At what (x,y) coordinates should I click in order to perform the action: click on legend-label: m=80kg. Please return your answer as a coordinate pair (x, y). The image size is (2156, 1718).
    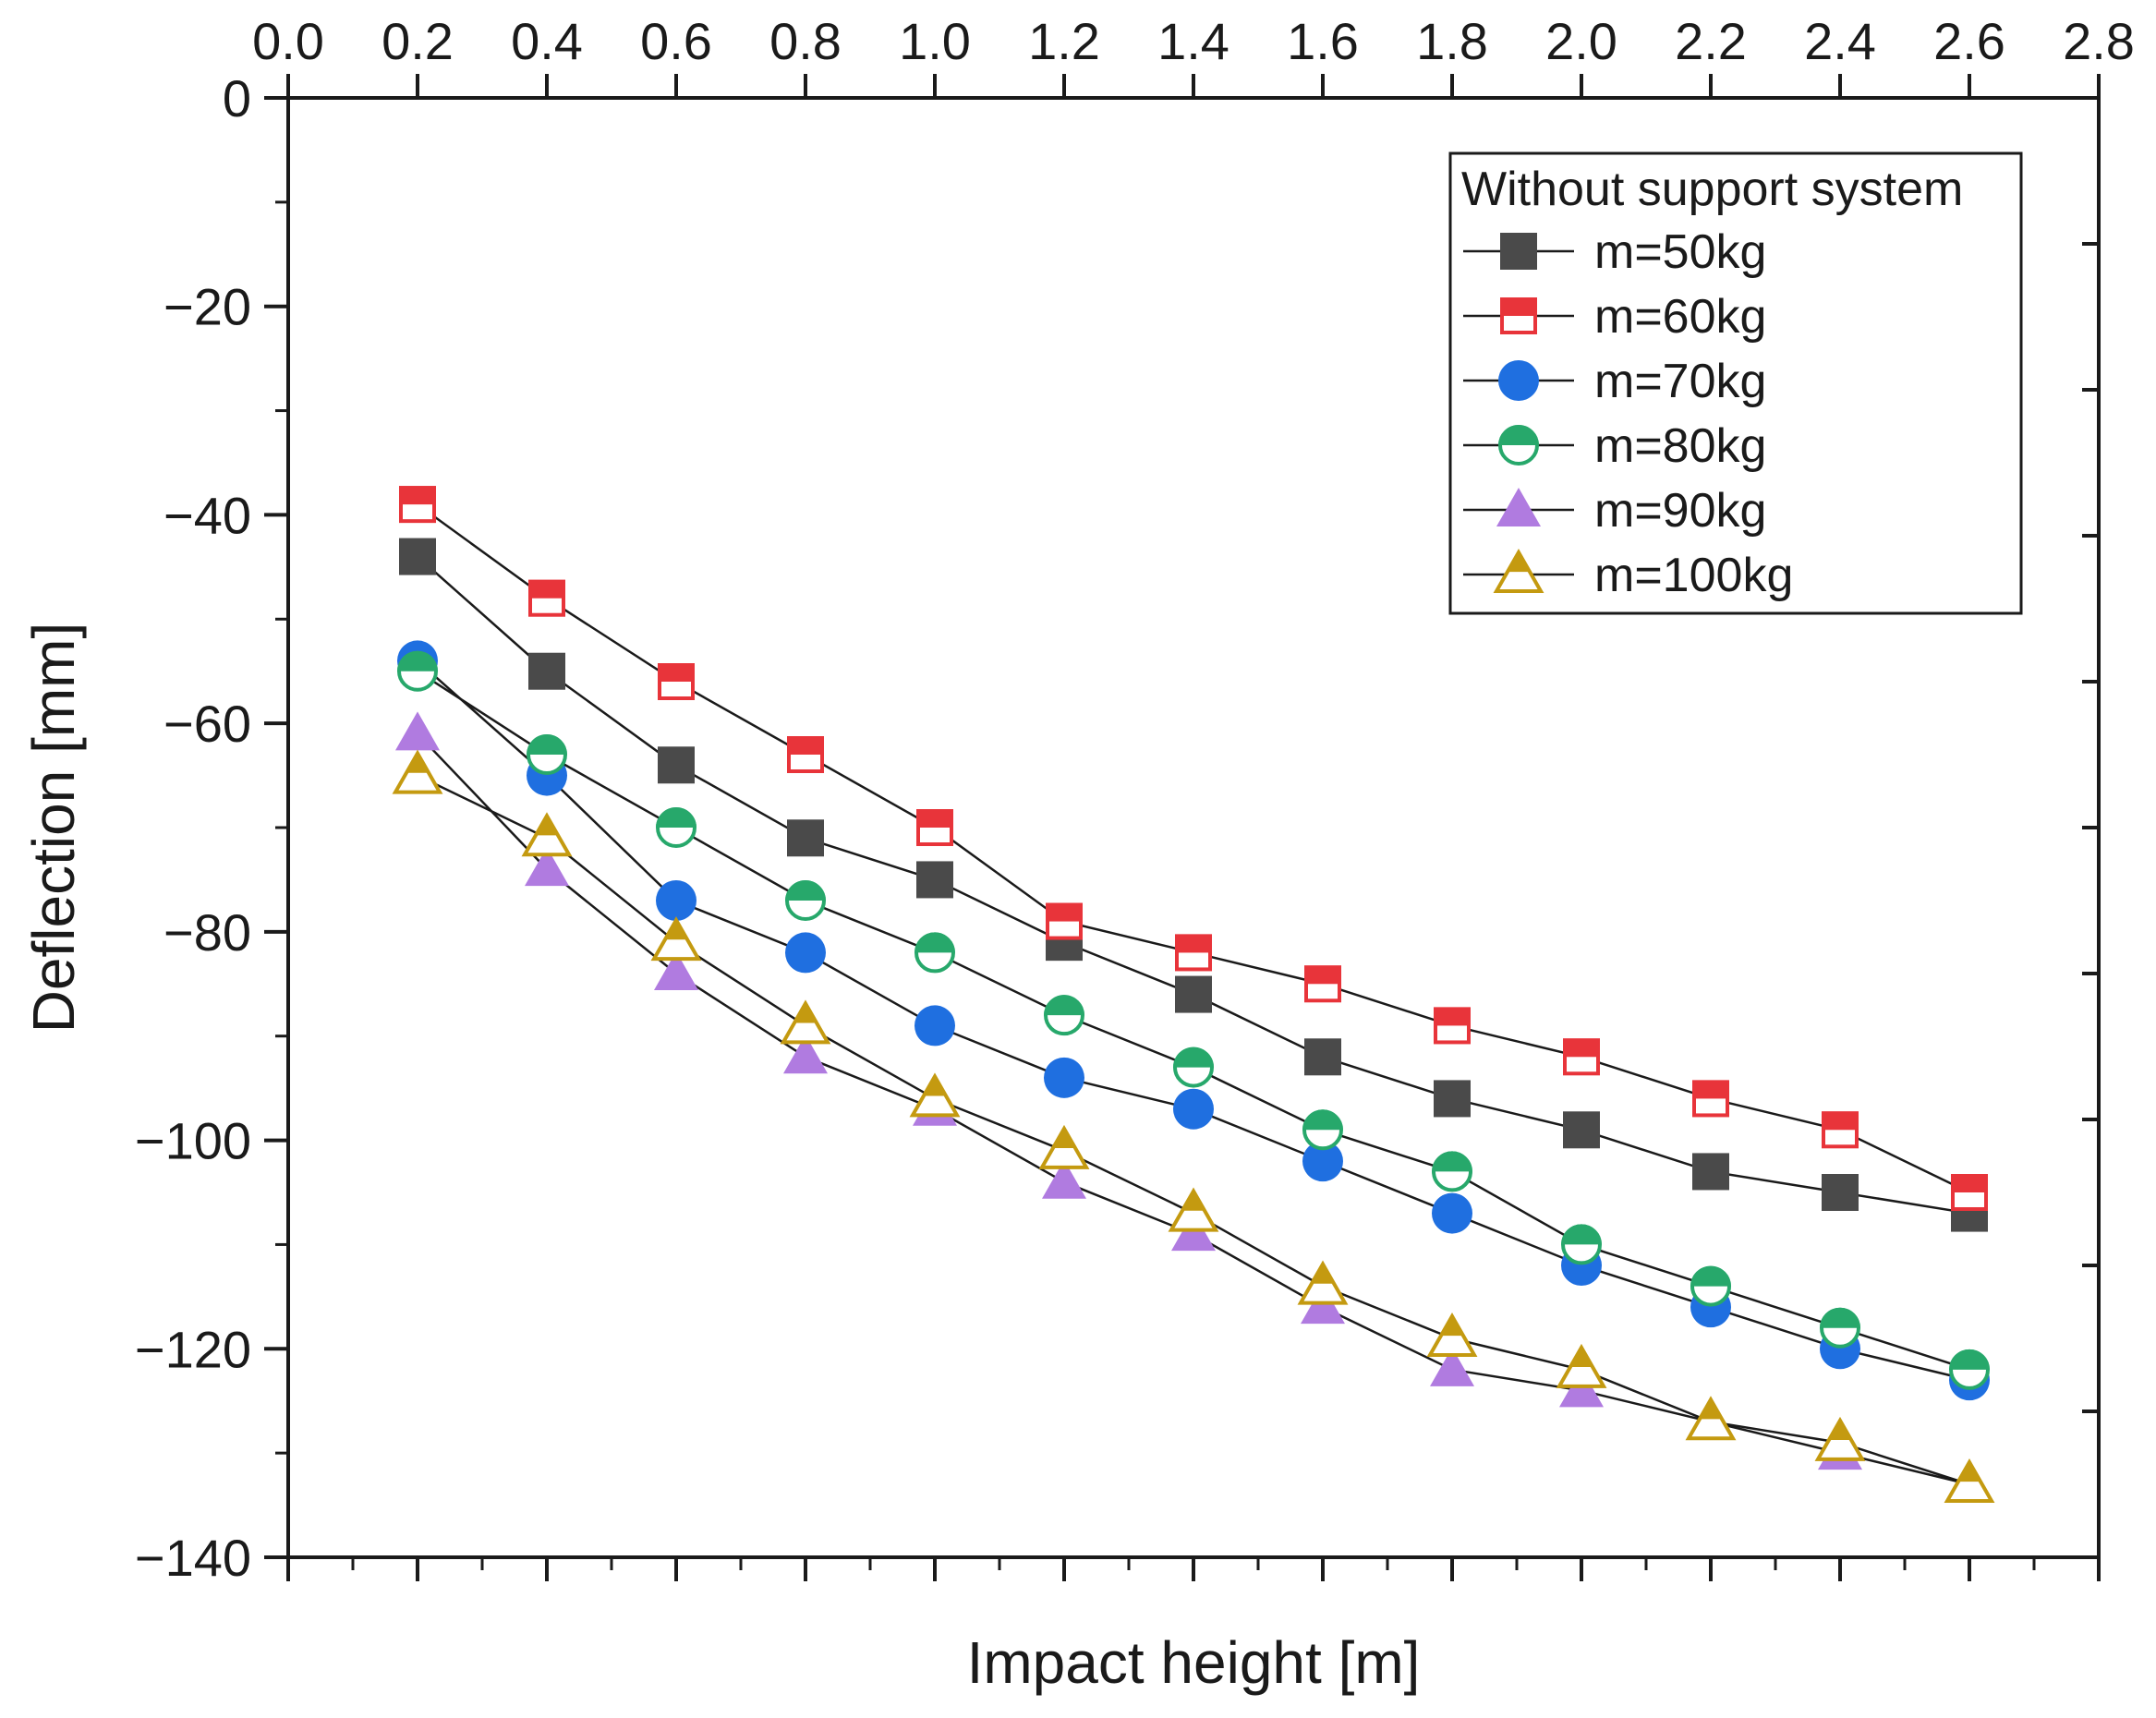
    Looking at the image, I should click on (1680, 446).